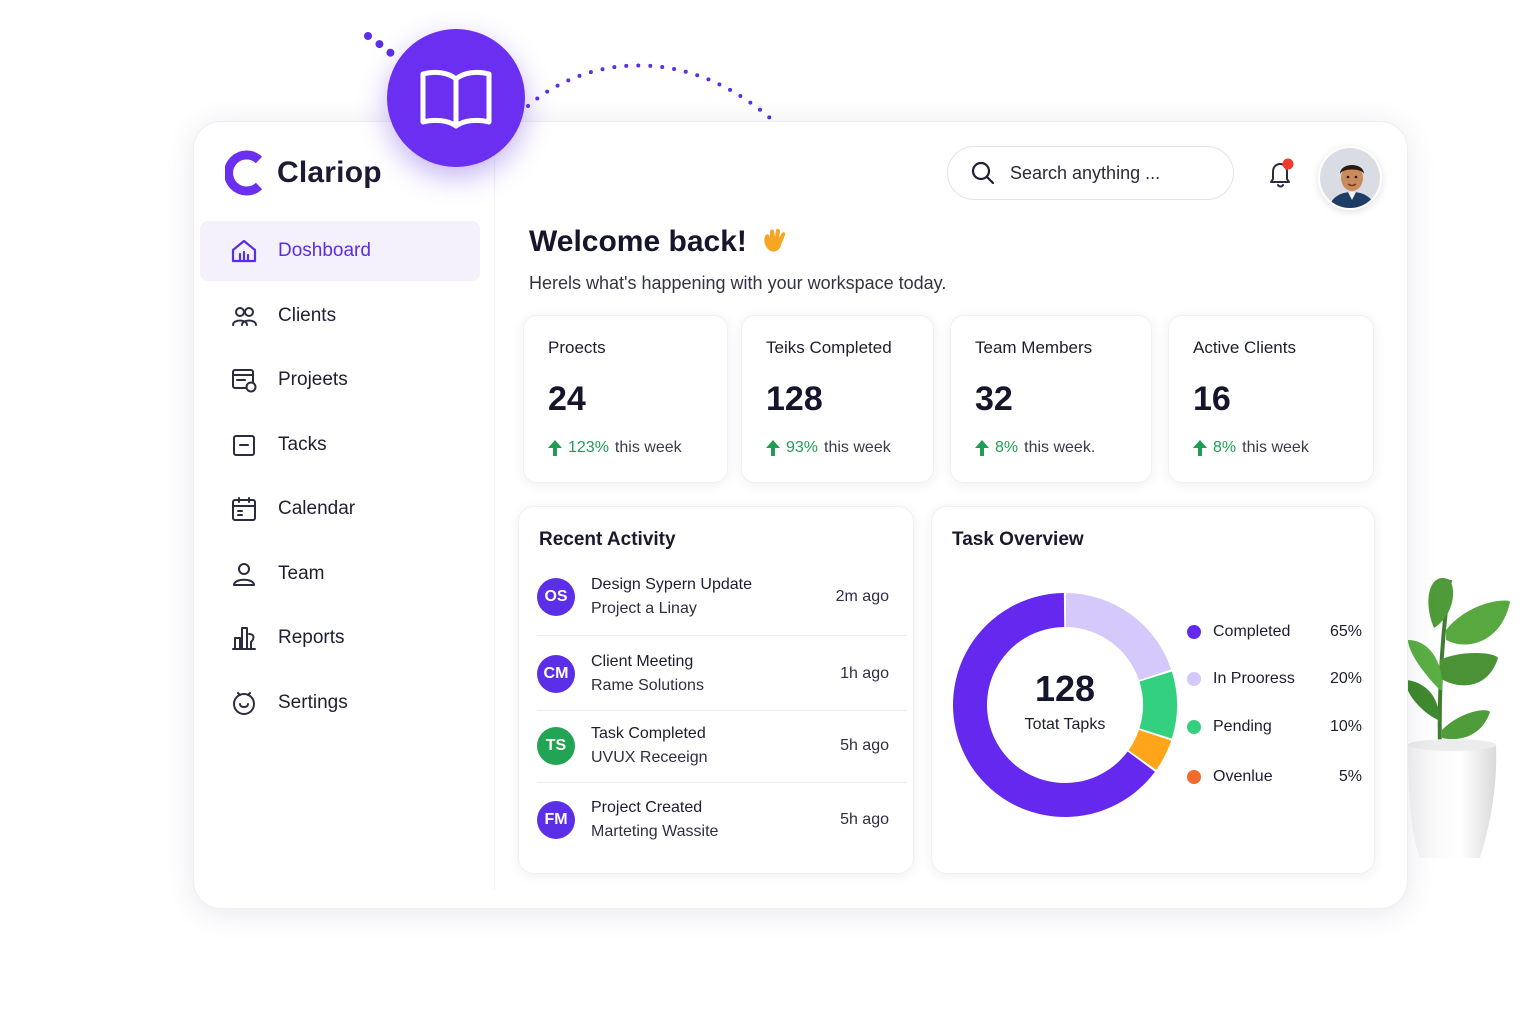 The height and width of the screenshot is (1024, 1536). What do you see at coordinates (329, 172) in the screenshot?
I see `brand-name: Clariop` at bounding box center [329, 172].